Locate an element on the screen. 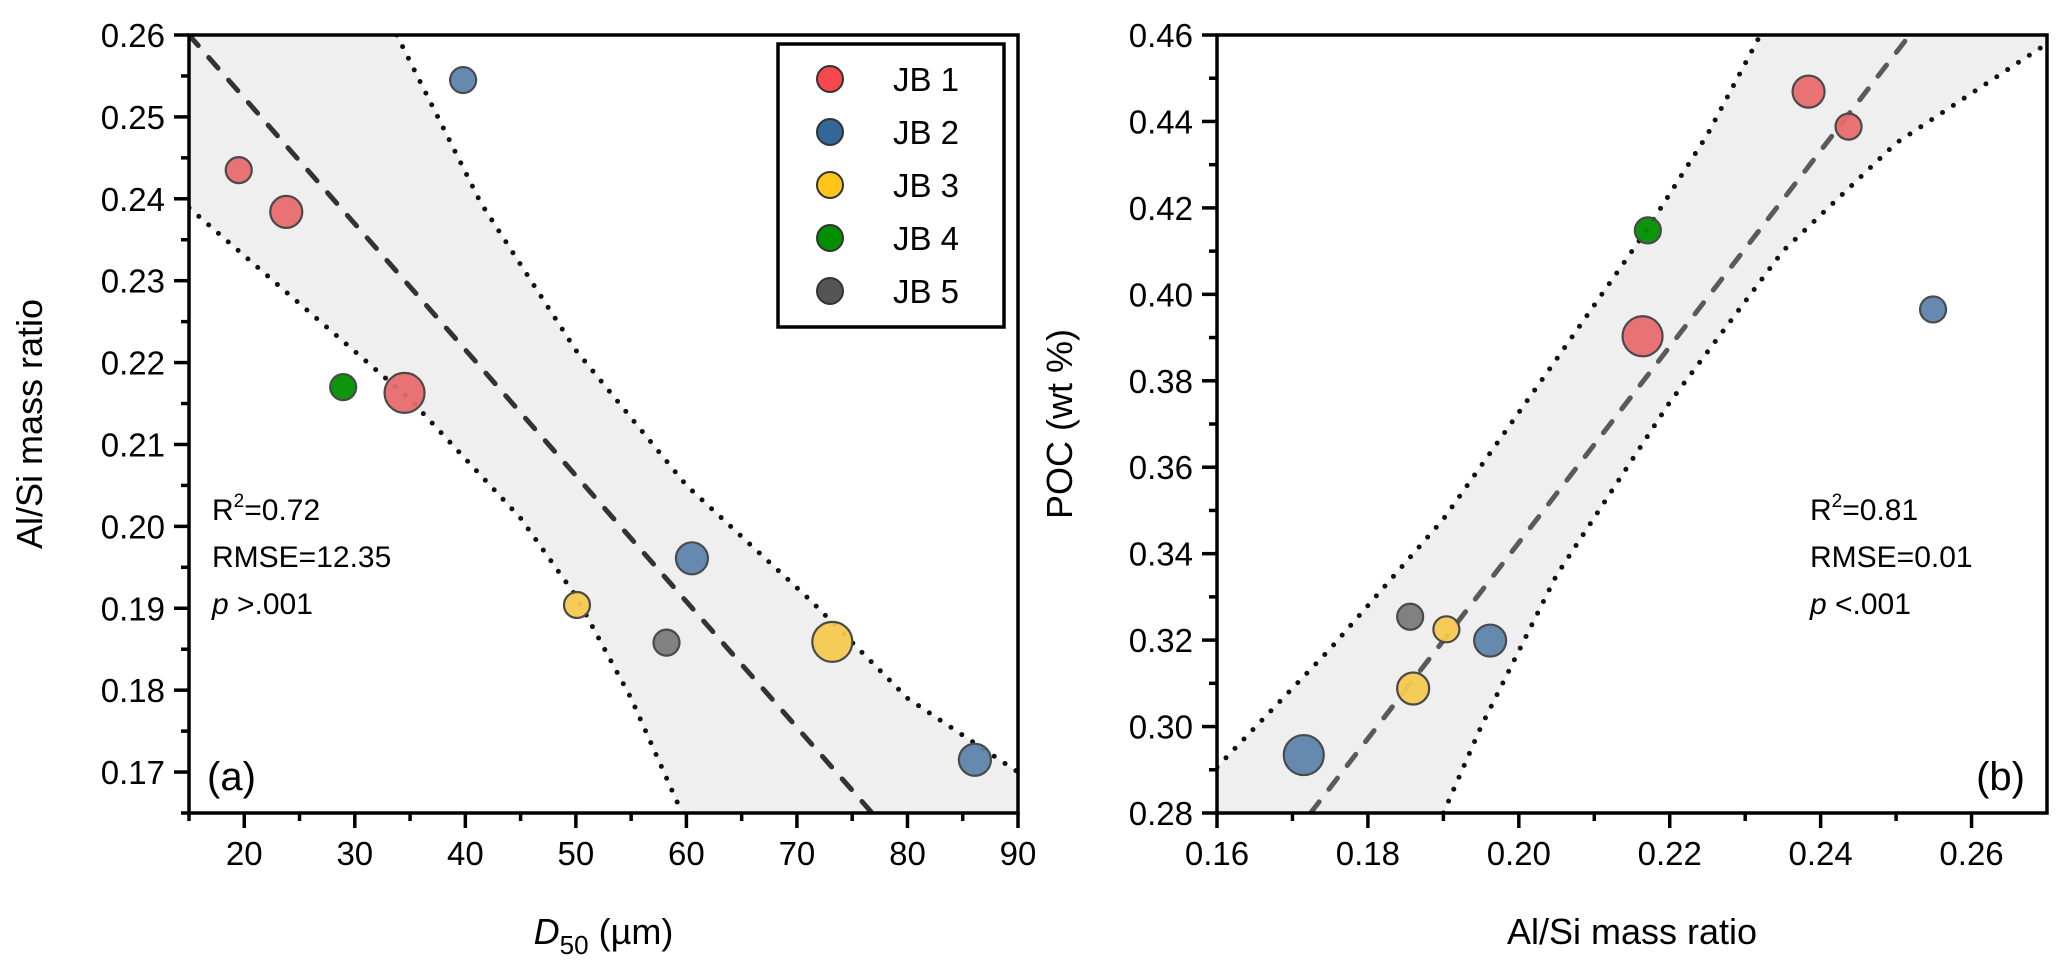 The width and height of the screenshot is (2067, 974). x-tick-label: 80 is located at coordinates (907, 853).